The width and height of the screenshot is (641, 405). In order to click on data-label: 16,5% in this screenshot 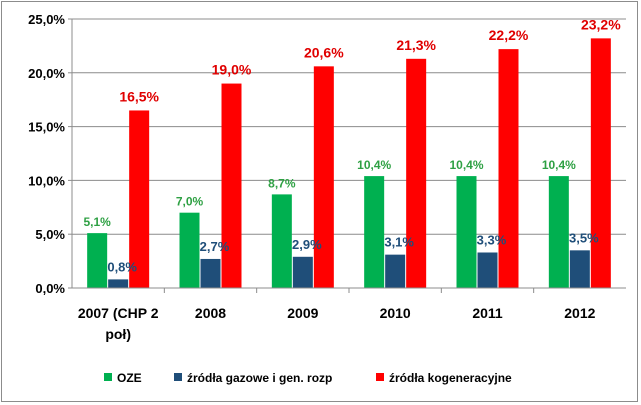, I will do `click(139, 96)`.